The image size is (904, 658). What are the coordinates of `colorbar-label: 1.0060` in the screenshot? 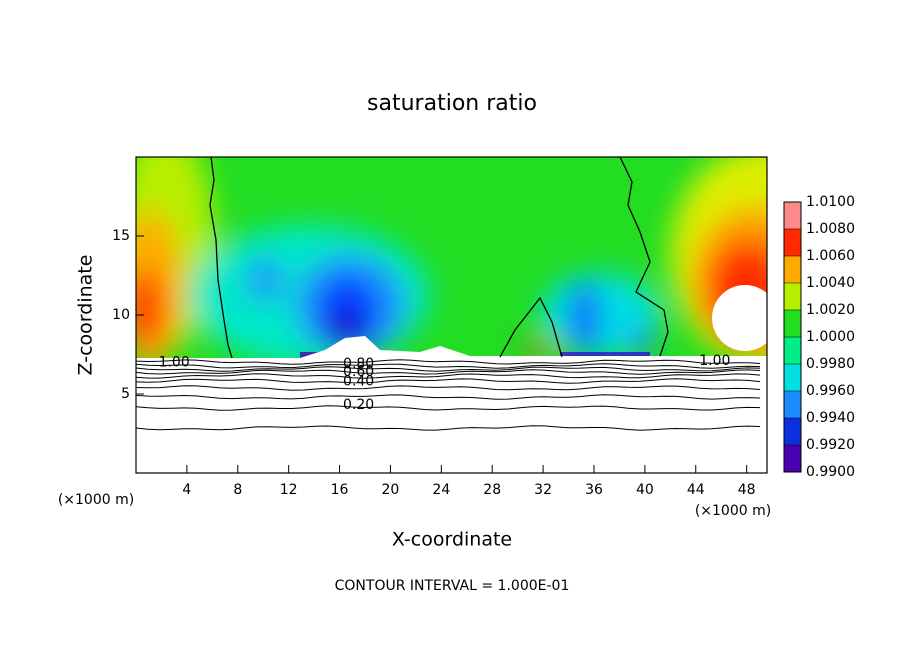 It's located at (830, 256).